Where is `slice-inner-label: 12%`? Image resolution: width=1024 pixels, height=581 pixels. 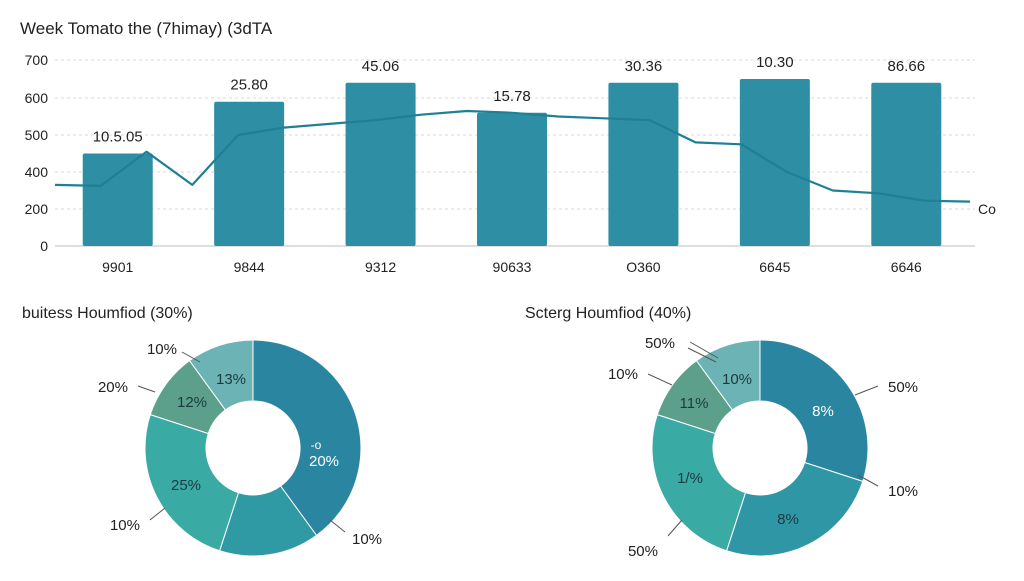
slice-inner-label: 12% is located at coordinates (192, 402).